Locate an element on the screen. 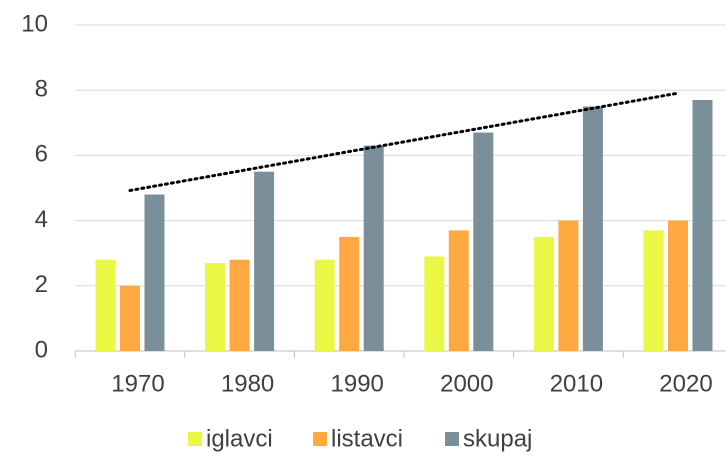 This screenshot has width=726, height=462. legend-label: listavci is located at coordinates (367, 438).